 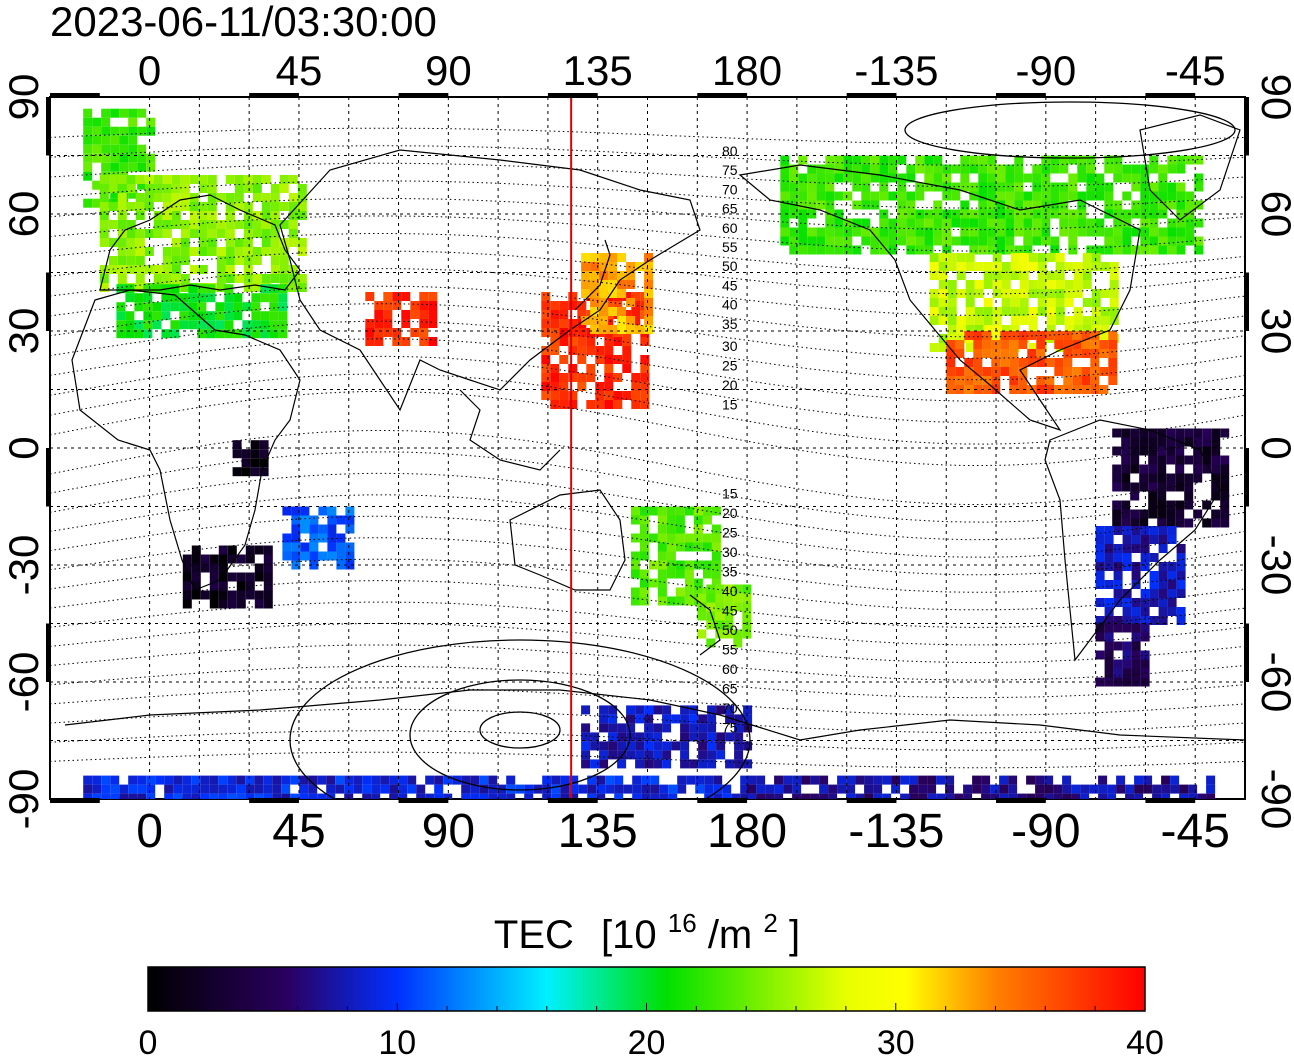 I want to click on maglat-label-north: 55, so click(x=730, y=247).